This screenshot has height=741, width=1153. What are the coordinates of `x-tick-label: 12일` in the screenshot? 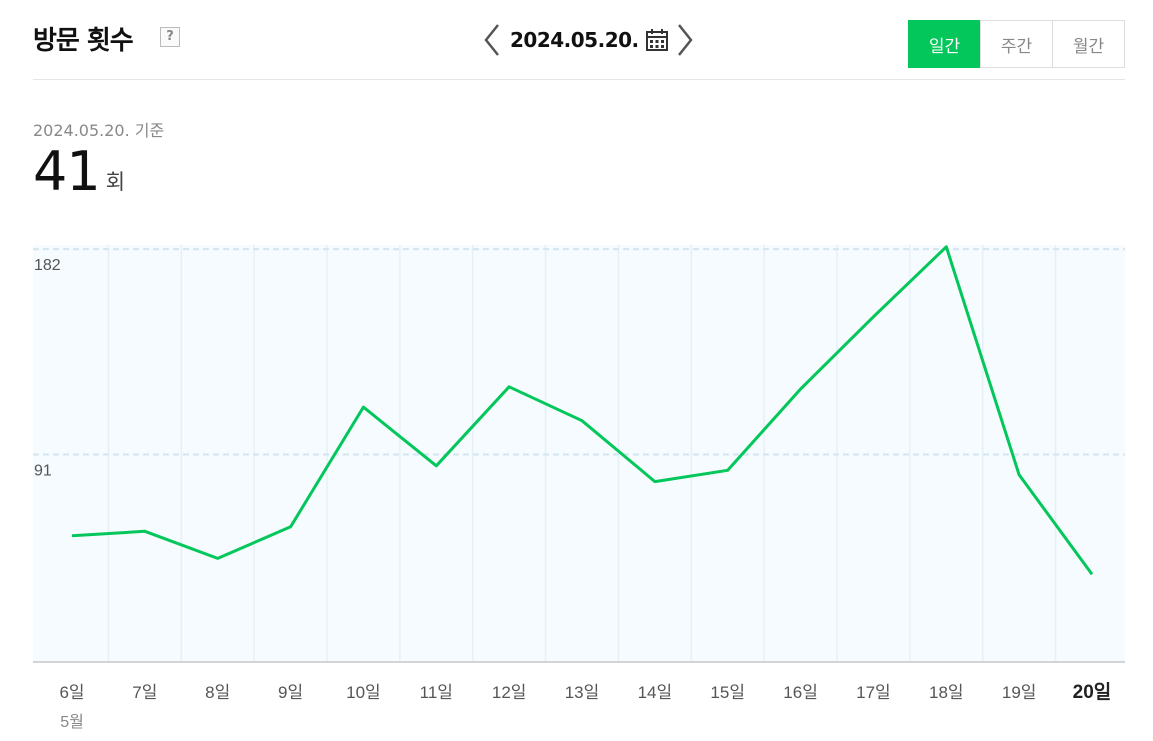 It's located at (509, 692).